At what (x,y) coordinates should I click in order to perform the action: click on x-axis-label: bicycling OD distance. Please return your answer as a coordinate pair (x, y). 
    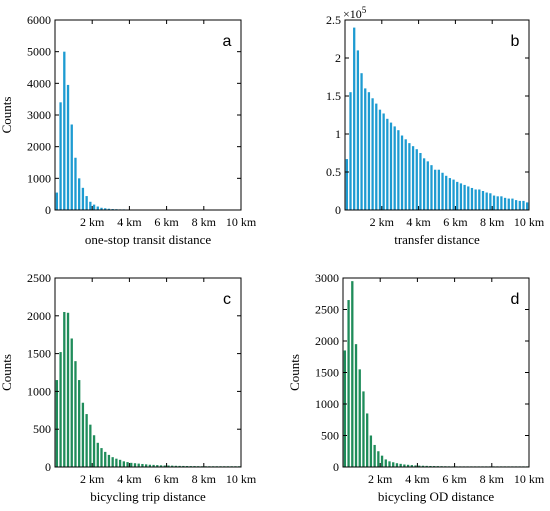
    Looking at the image, I should click on (436, 496).